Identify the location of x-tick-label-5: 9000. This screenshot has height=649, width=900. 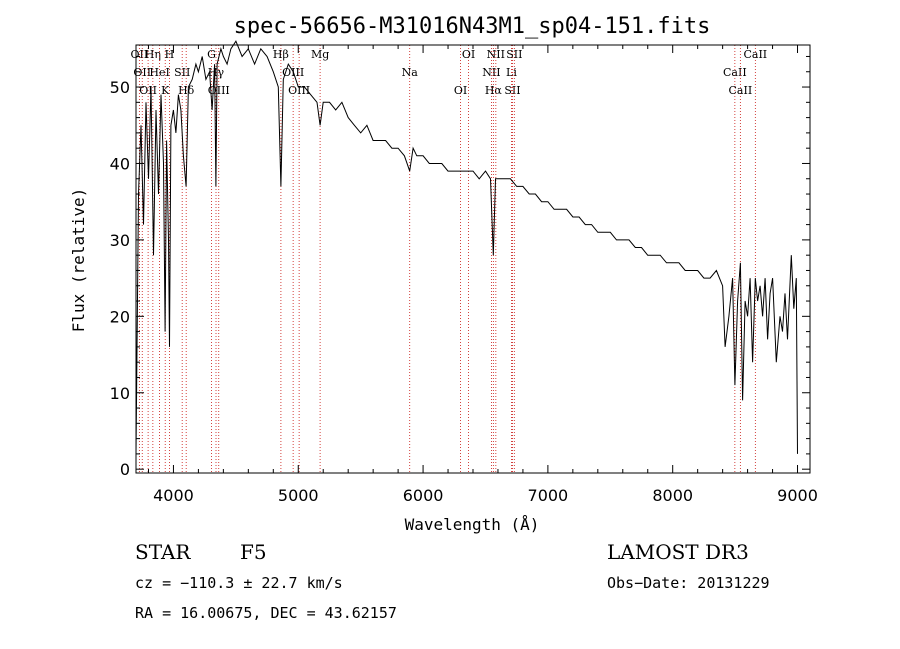
(797, 495).